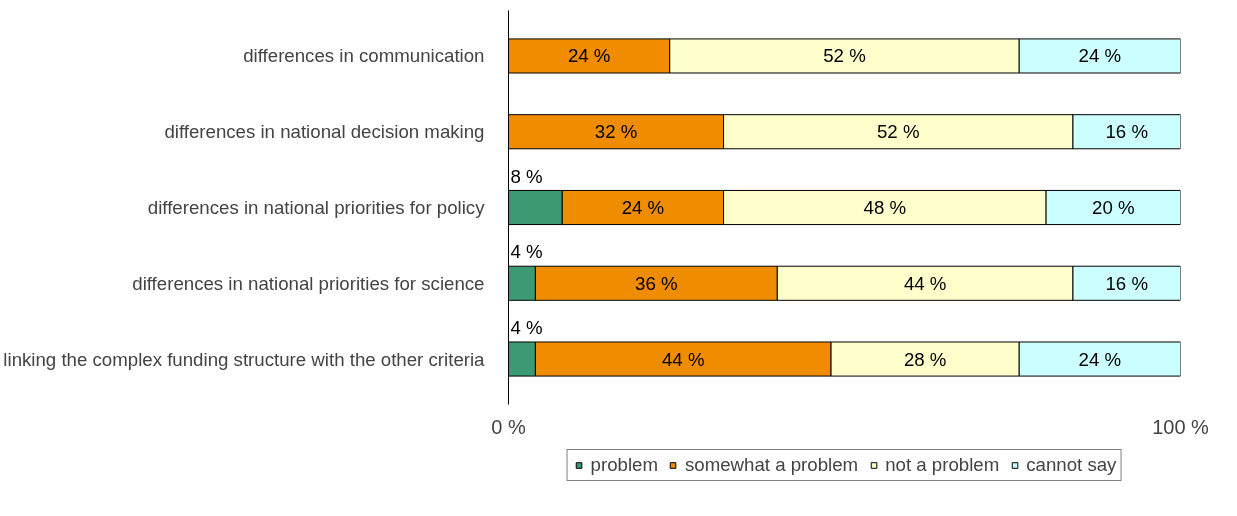 This screenshot has width=1237, height=516. Describe the element at coordinates (324, 132) in the screenshot. I see `y-tick-label: differences in national decision making` at that location.